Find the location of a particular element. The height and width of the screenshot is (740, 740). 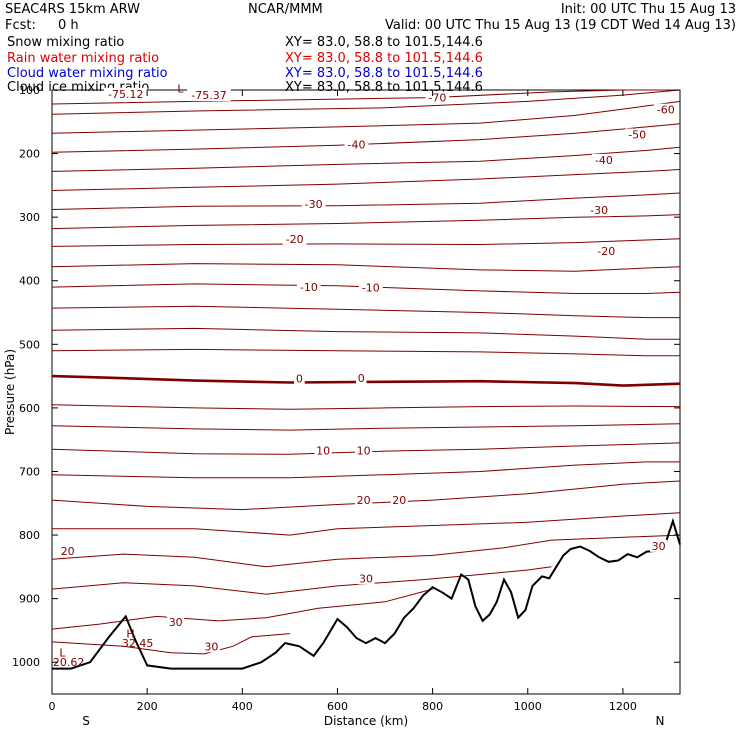

contour-label: -75.37 is located at coordinates (208, 95).